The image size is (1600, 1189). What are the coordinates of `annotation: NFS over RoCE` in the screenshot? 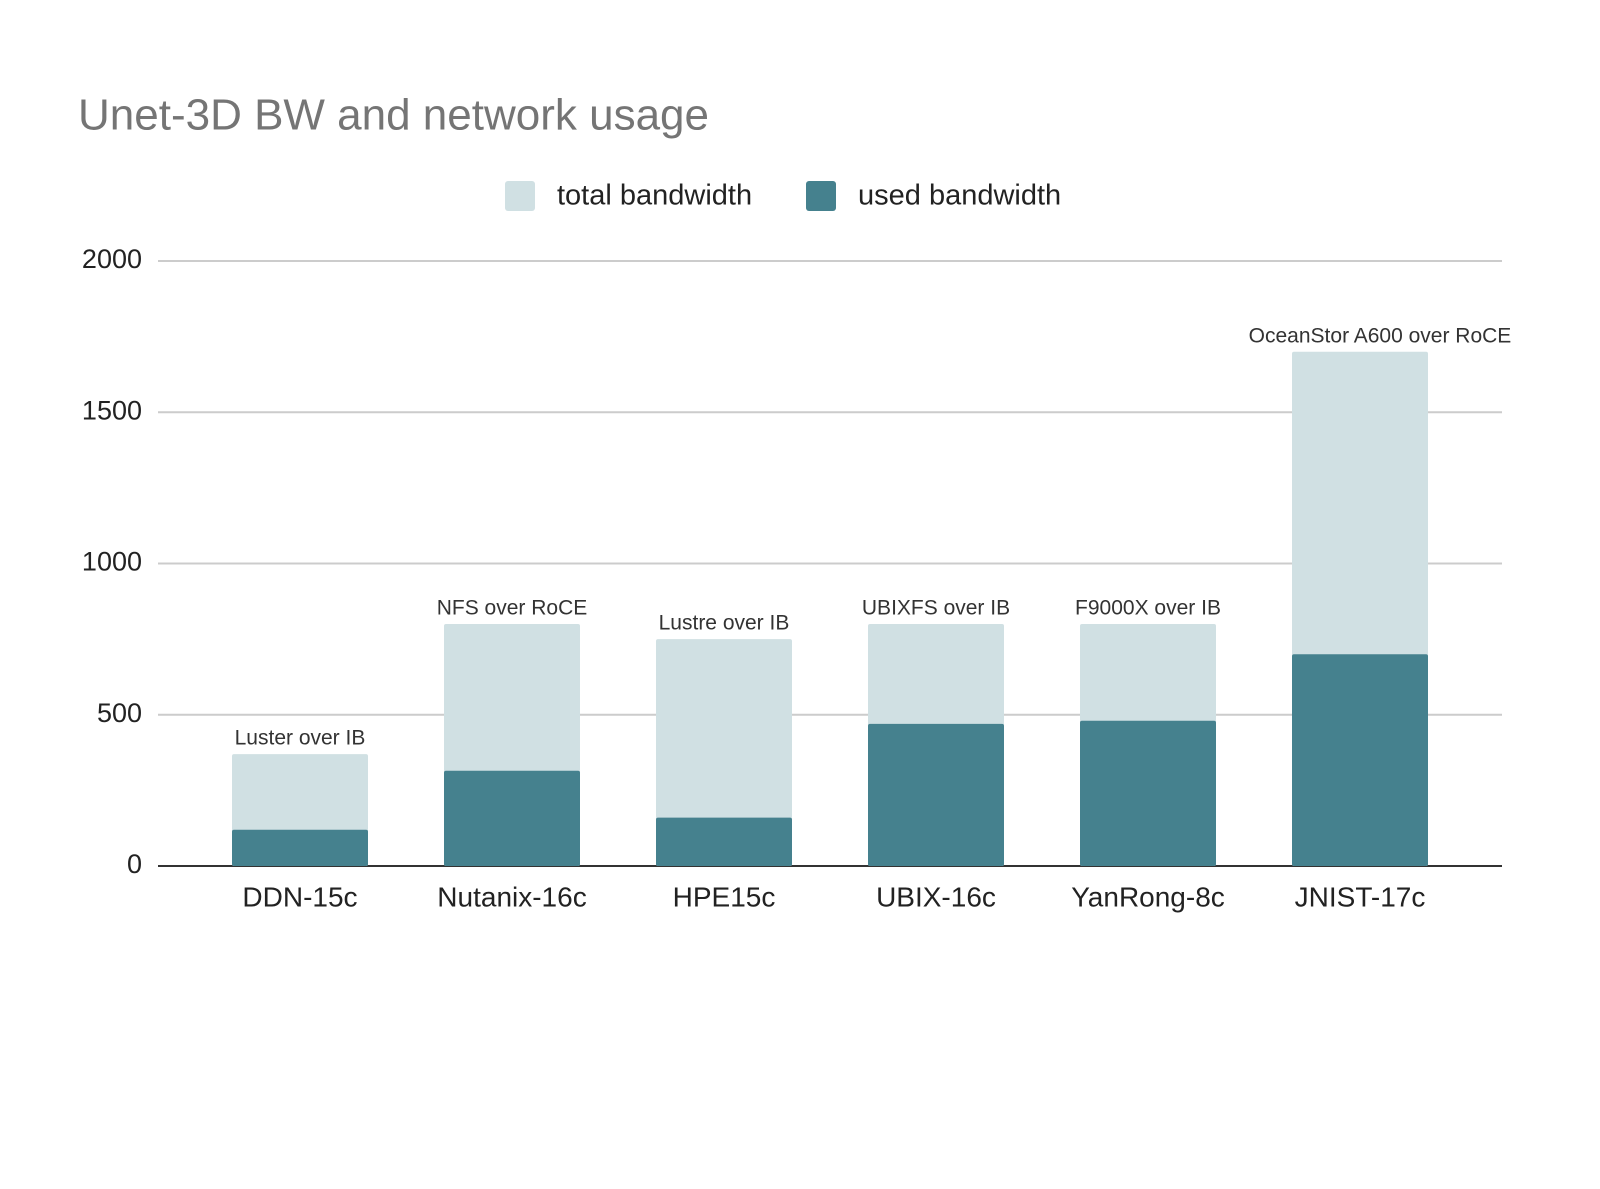 It's located at (512, 608).